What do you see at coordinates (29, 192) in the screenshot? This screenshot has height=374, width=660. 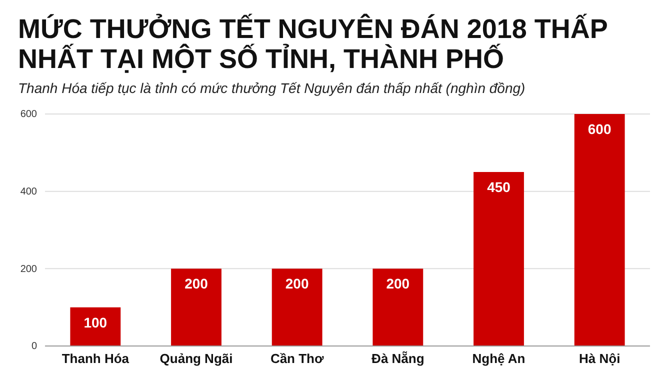 I see `y-tick-label: 400` at bounding box center [29, 192].